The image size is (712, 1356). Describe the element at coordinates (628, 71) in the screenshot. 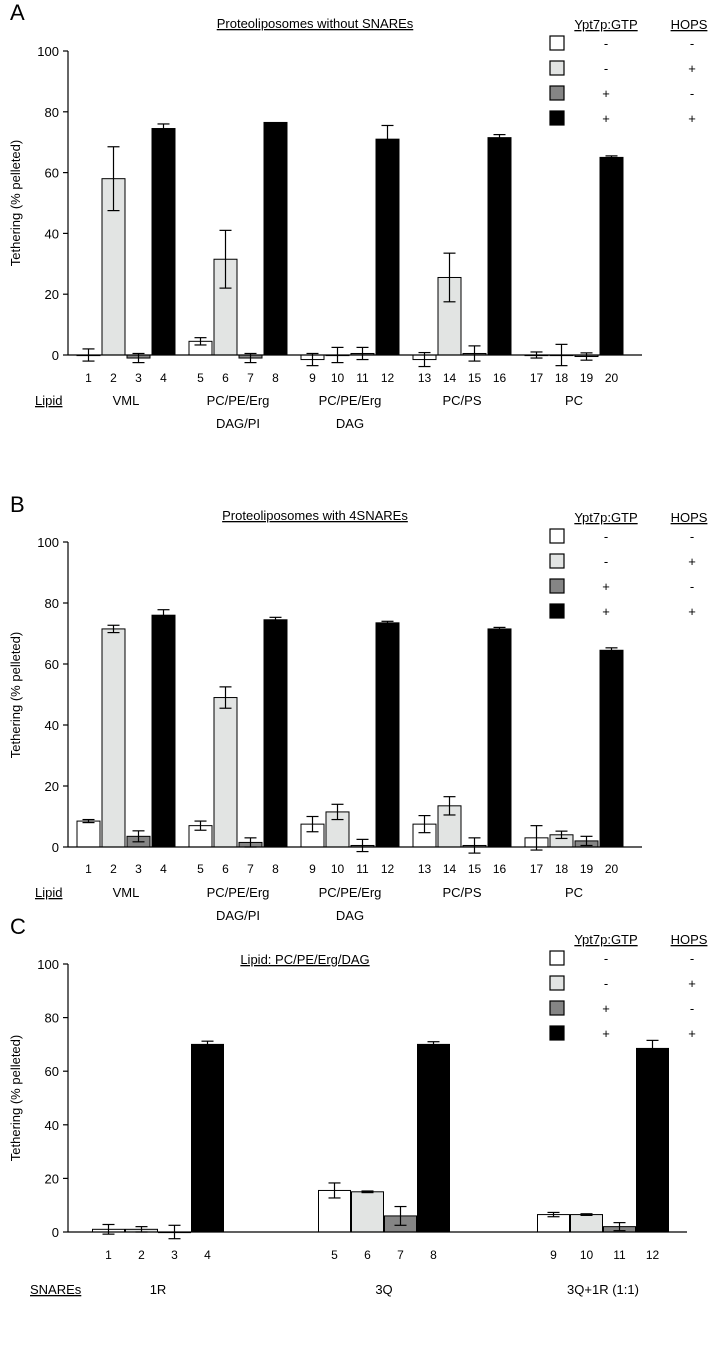

I see `legend: Ypt7p:GTP HOPS - - - + + - + +` at that location.